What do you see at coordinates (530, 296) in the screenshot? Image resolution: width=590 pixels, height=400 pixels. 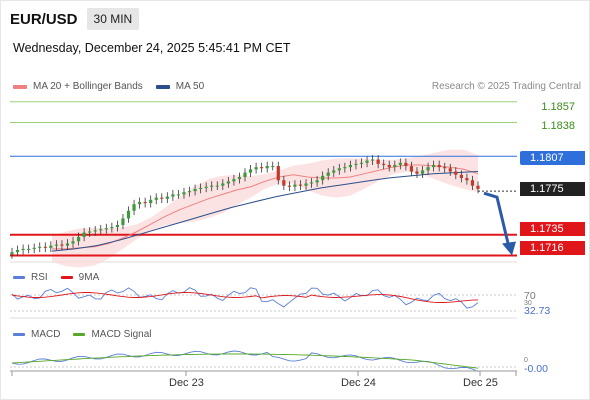 I see `rsi-level-70: 70` at bounding box center [530, 296].